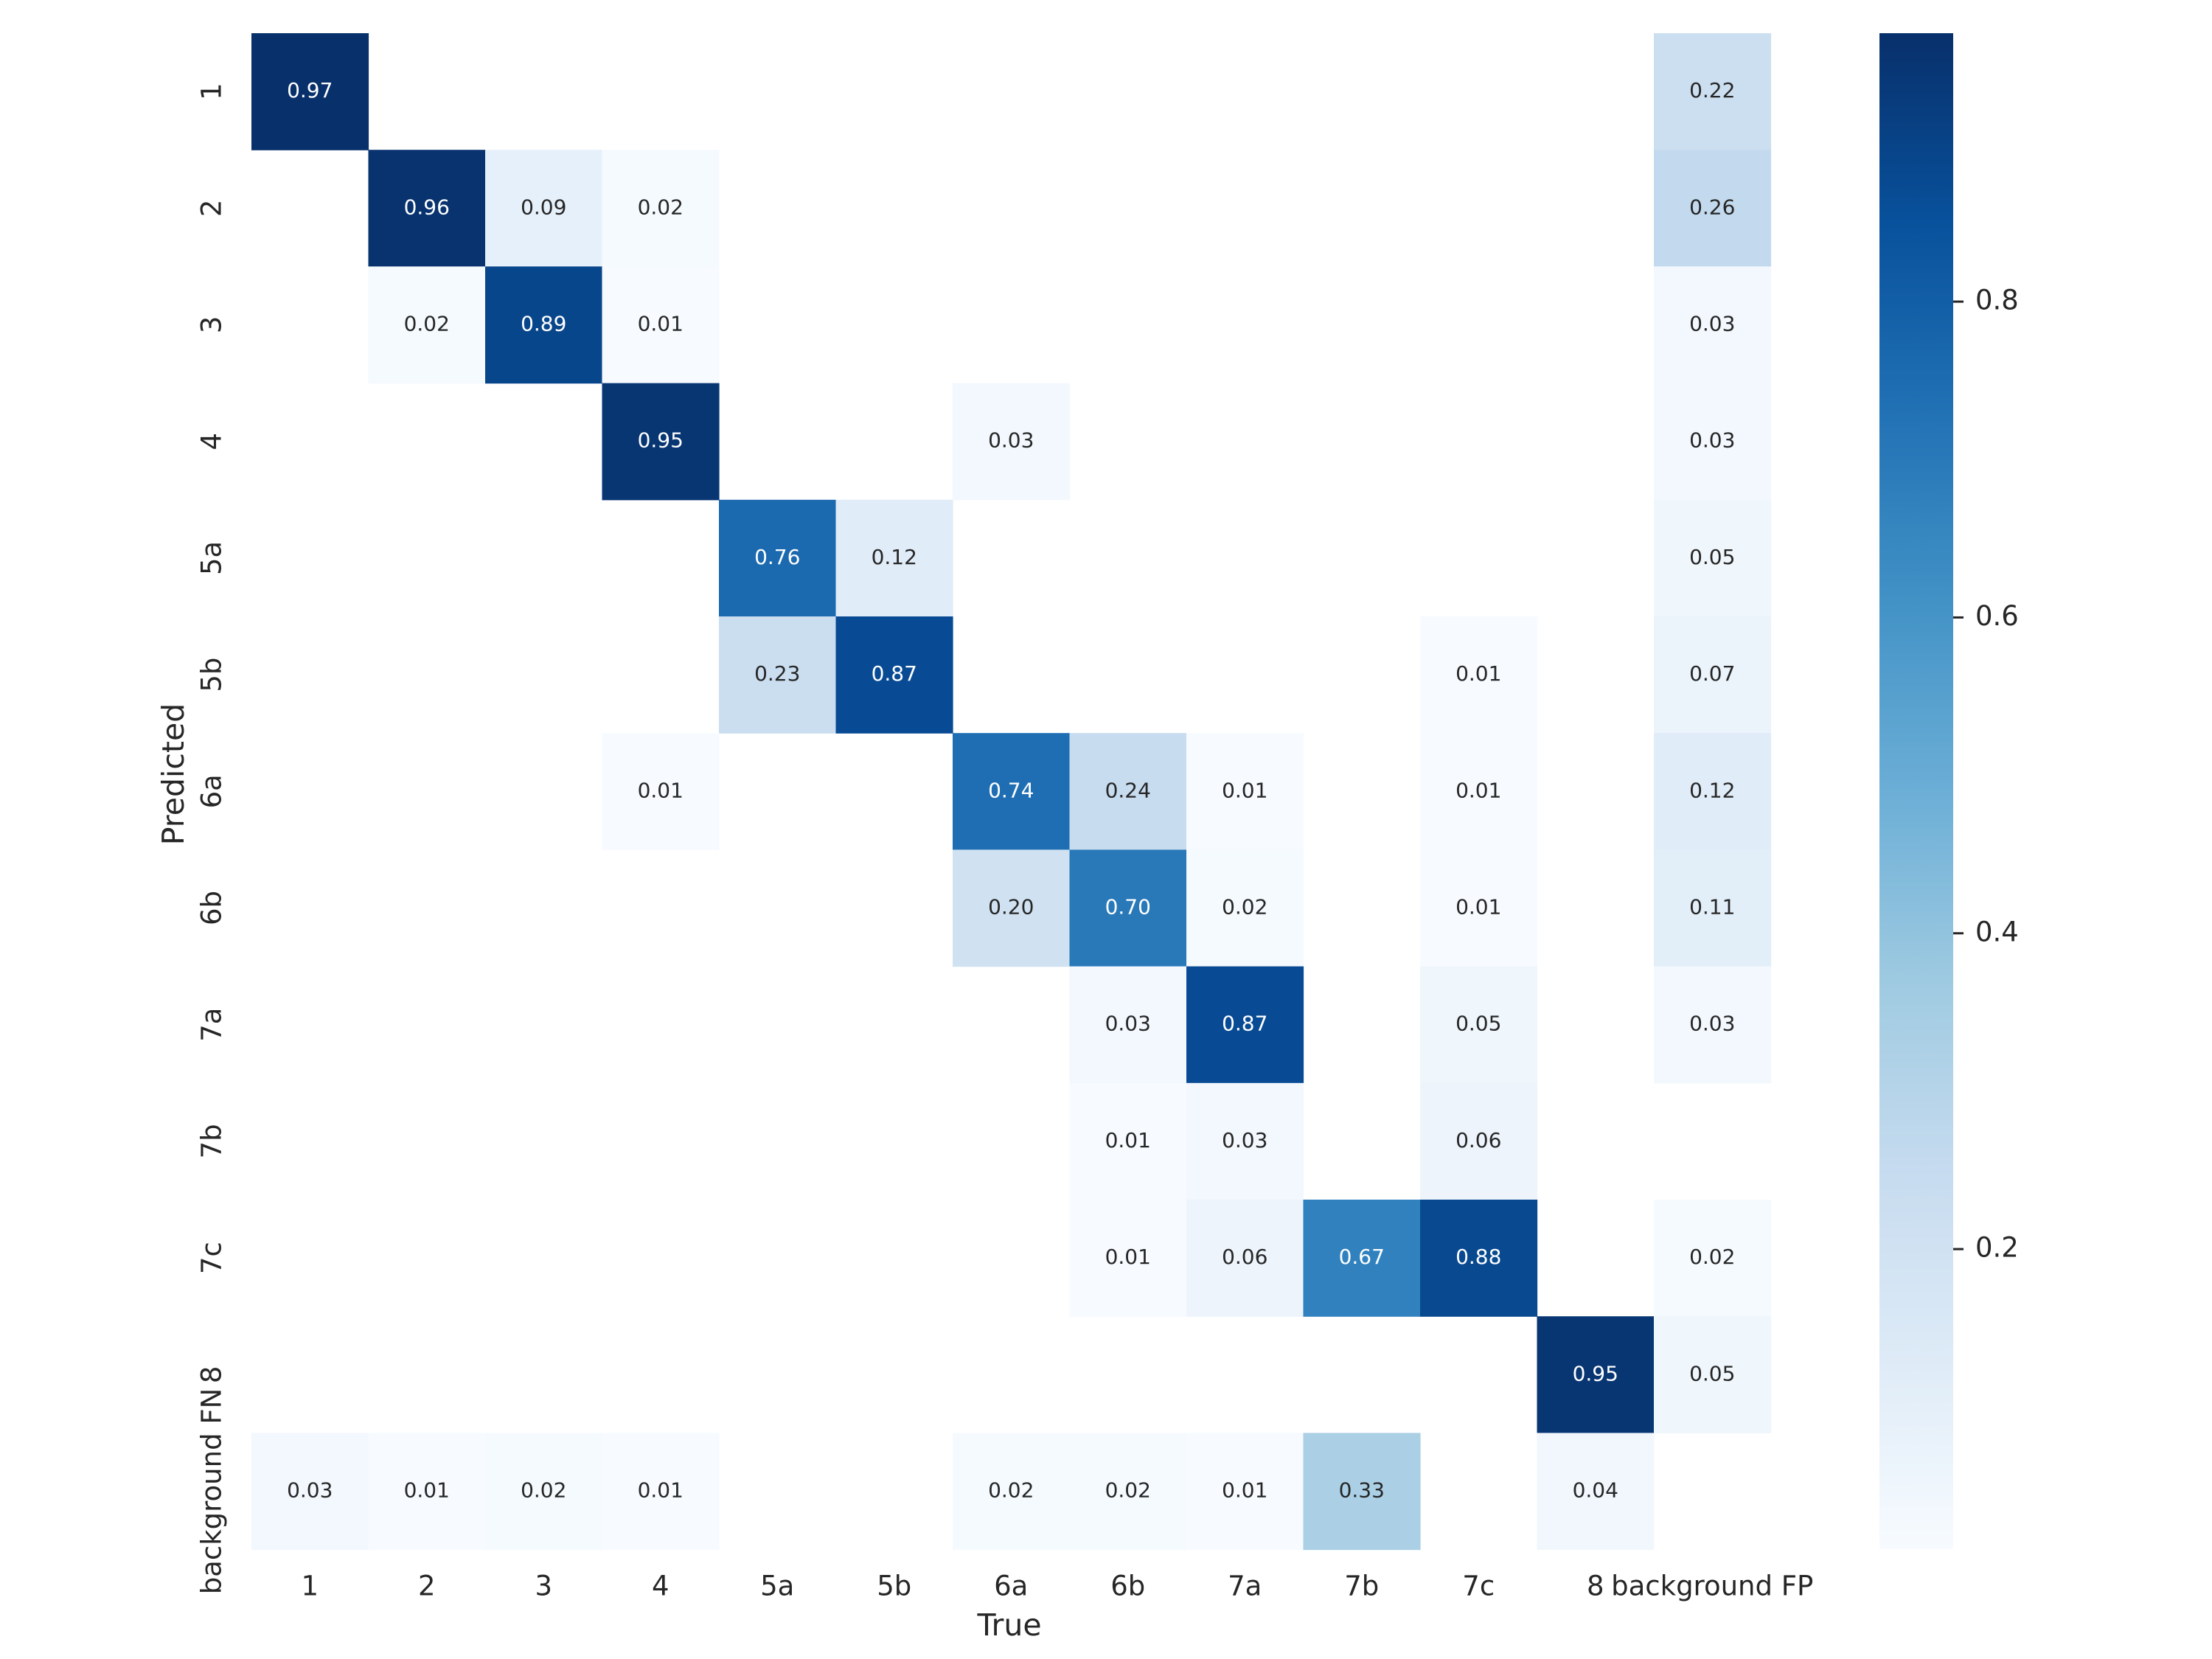 The width and height of the screenshot is (2212, 1659). Describe the element at coordinates (1478, 1257) in the screenshot. I see `cell-value-label: 0.88` at that location.